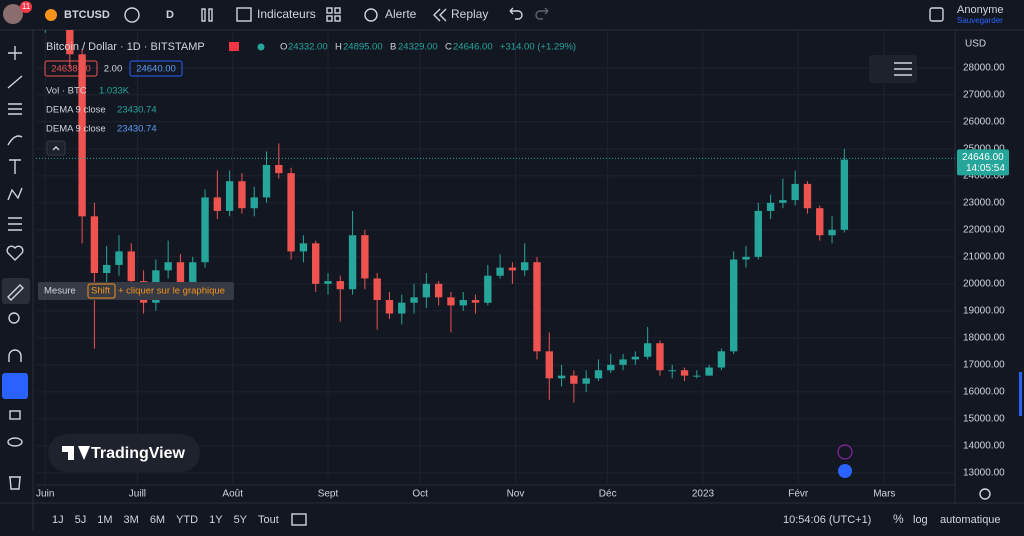 Image resolution: width=1024 pixels, height=536 pixels. What do you see at coordinates (984, 175) in the screenshot?
I see `y-tick-label: 24000.00` at bounding box center [984, 175].